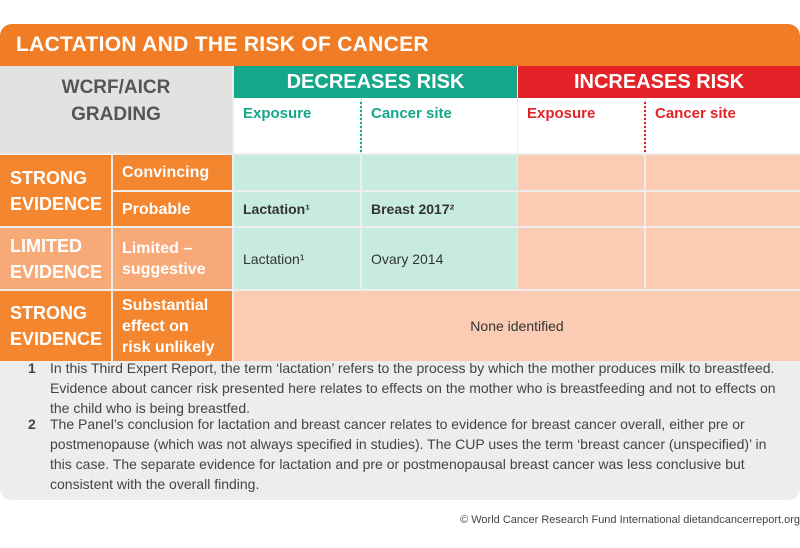  Describe the element at coordinates (56, 271) in the screenshot. I see `limited-evidence-line2: EVIDENCE` at that location.